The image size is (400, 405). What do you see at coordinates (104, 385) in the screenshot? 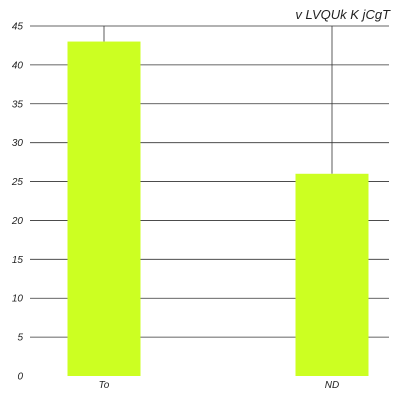
I see `x-tick-label: To` at bounding box center [104, 385].